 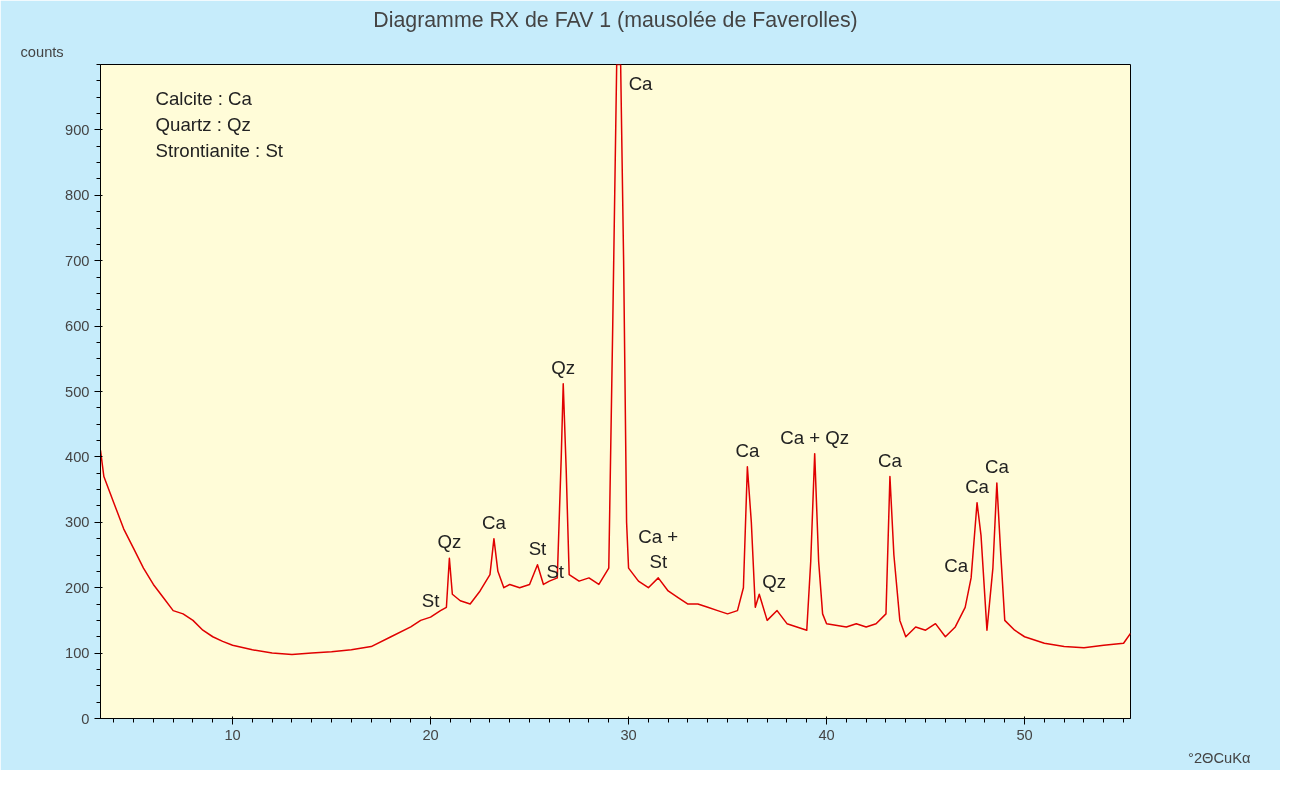 I want to click on y-tick-label: 400, so click(x=77, y=456).